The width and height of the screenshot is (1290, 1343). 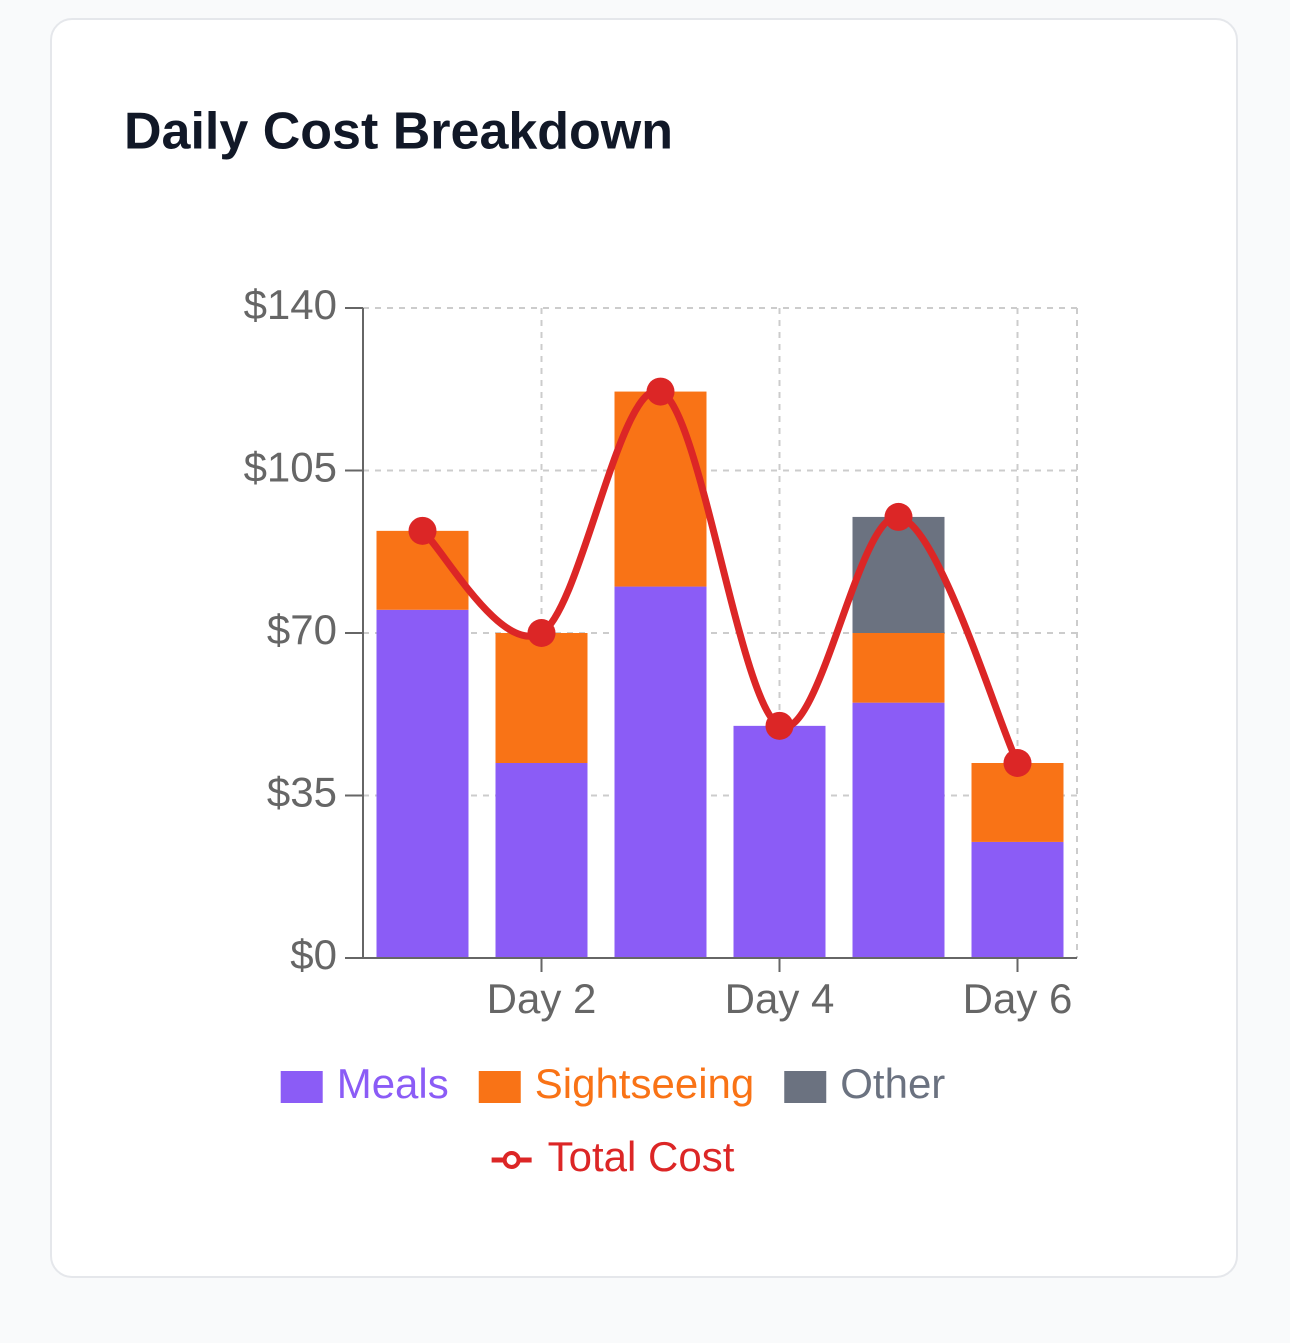 I want to click on legend-label: Other, so click(x=892, y=1083).